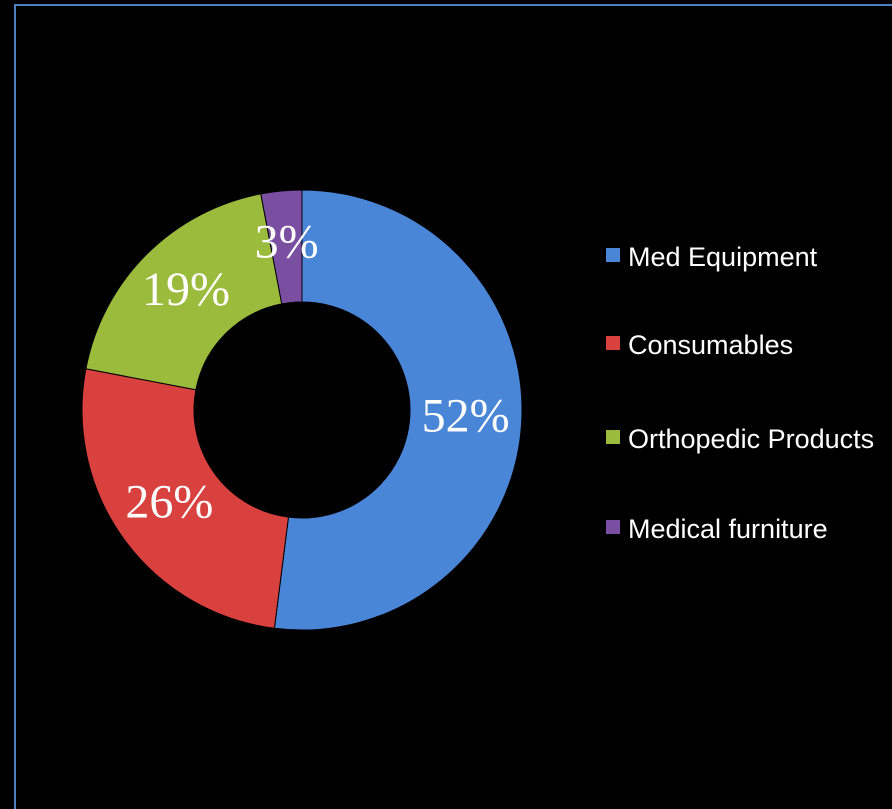 This screenshot has height=809, width=892. I want to click on legend-item: Med Equipment, so click(741, 257).